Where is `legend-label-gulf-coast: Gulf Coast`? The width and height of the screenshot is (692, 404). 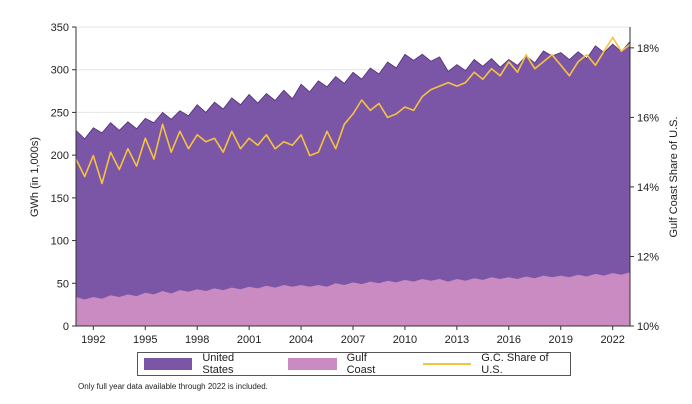 legend-label-gulf-coast: Gulf Coast is located at coordinates (361, 364).